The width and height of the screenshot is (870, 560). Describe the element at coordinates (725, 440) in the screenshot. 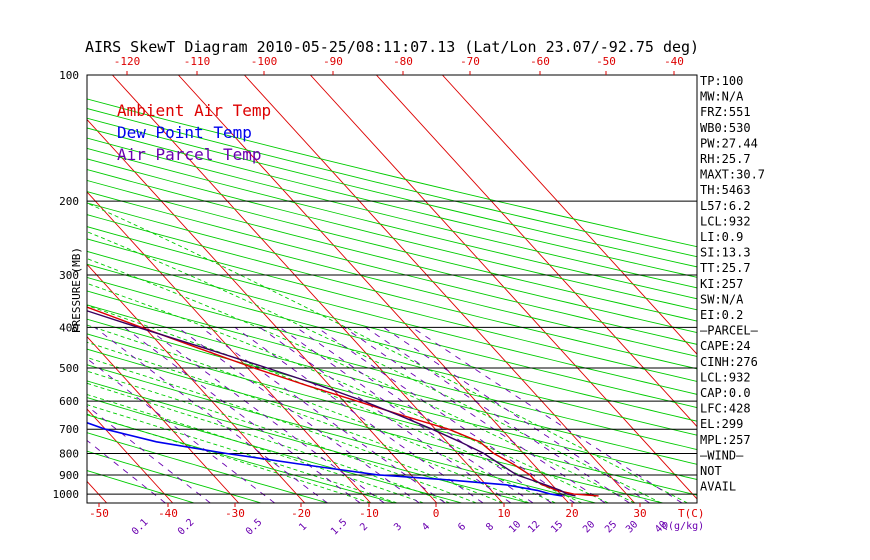

I see `index-entry: MPL:257` at that location.